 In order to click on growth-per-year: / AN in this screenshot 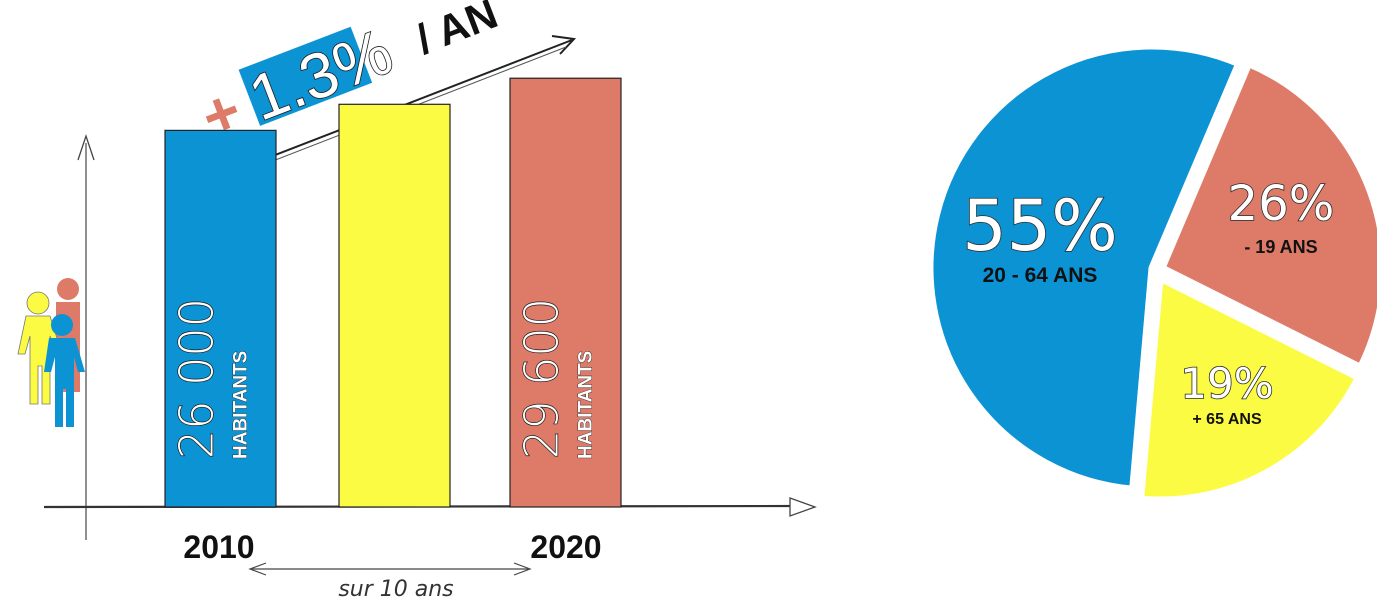, I will do `click(457, 31)`.